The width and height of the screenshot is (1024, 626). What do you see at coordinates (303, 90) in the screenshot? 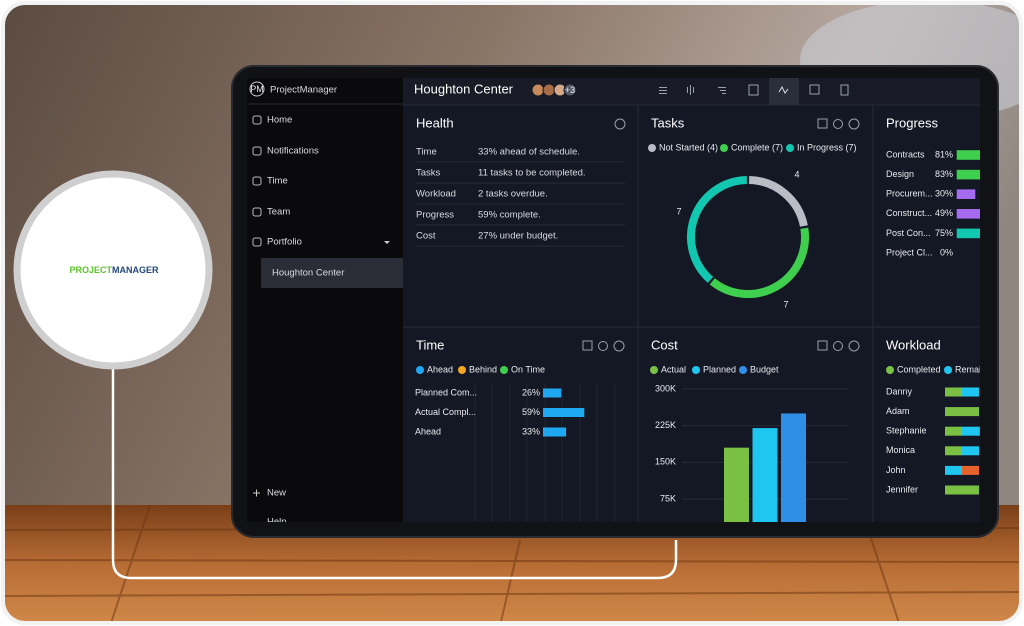
I see `app-name: ProjectManager` at bounding box center [303, 90].